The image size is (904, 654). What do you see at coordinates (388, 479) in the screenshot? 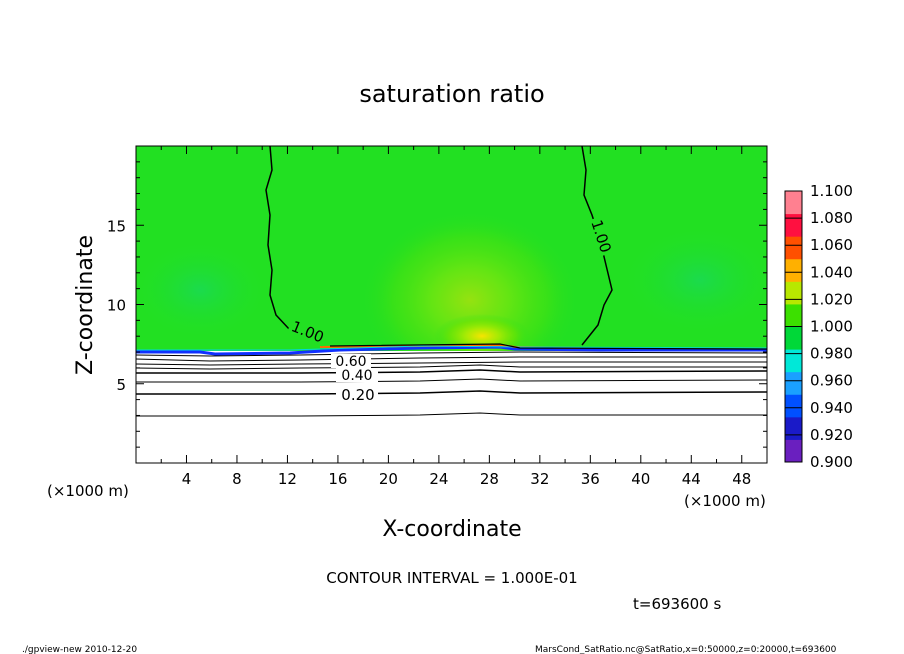
I see `x-tick-label-4: 20` at bounding box center [388, 479].